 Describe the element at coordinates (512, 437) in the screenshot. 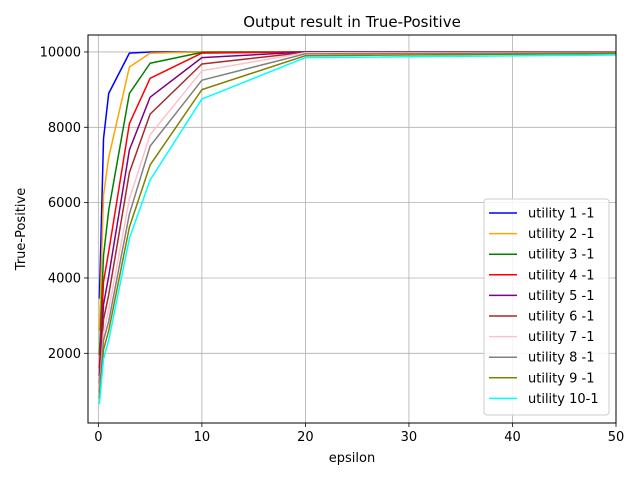

I see `x-tick-label: 40` at that location.